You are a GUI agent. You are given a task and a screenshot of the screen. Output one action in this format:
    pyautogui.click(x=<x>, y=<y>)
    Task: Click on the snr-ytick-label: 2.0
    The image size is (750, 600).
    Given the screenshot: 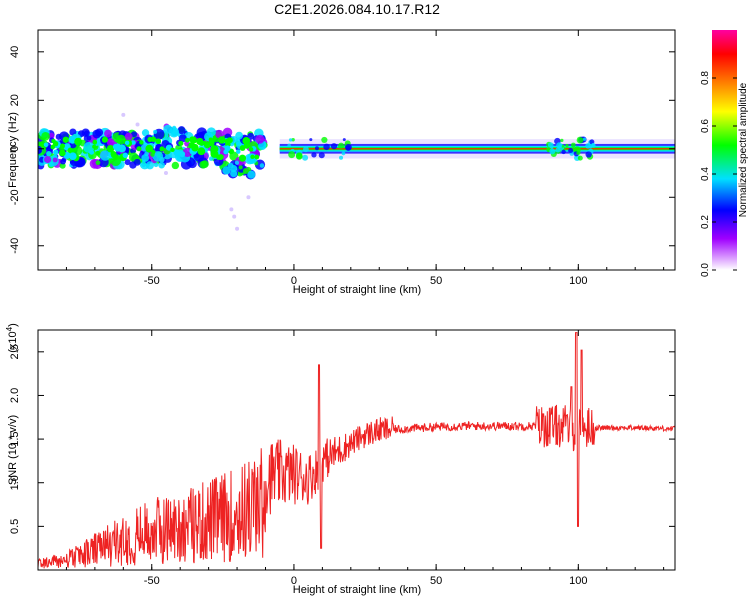 What is the action you would take?
    pyautogui.click(x=15, y=395)
    